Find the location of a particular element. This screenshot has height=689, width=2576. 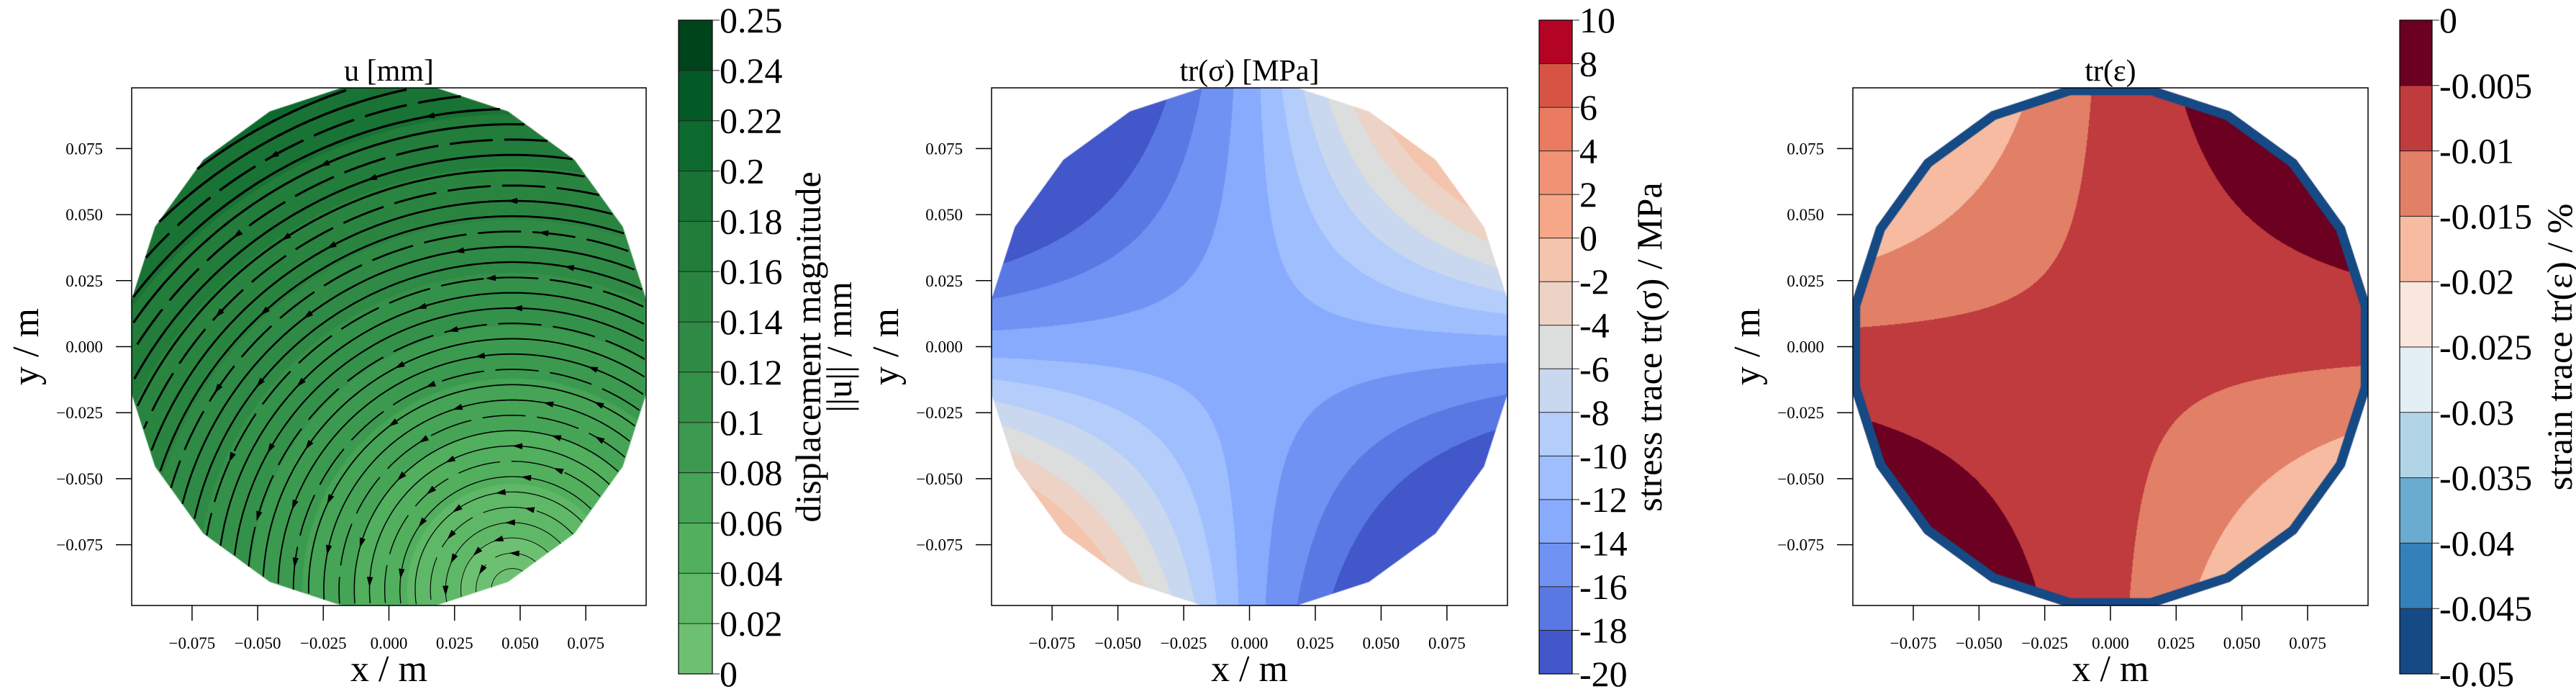

colorbar-tick-label: -12 is located at coordinates (1603, 500).